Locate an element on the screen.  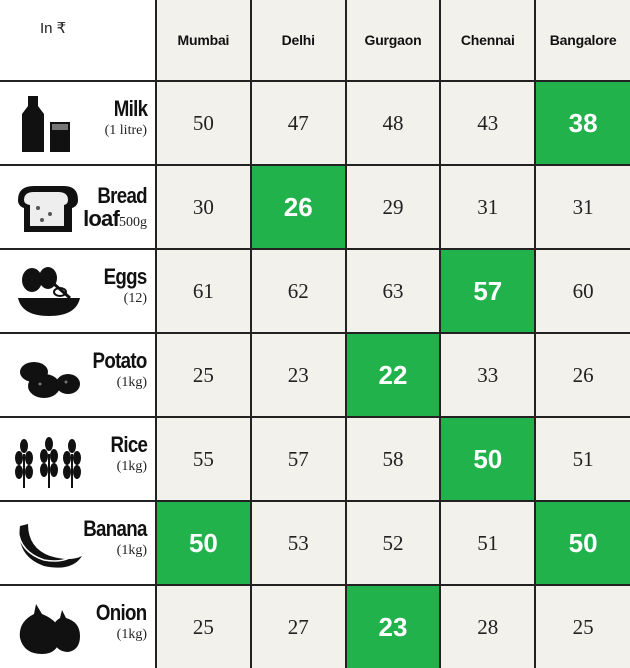
unit-label: In ₹ is located at coordinates (53, 28).